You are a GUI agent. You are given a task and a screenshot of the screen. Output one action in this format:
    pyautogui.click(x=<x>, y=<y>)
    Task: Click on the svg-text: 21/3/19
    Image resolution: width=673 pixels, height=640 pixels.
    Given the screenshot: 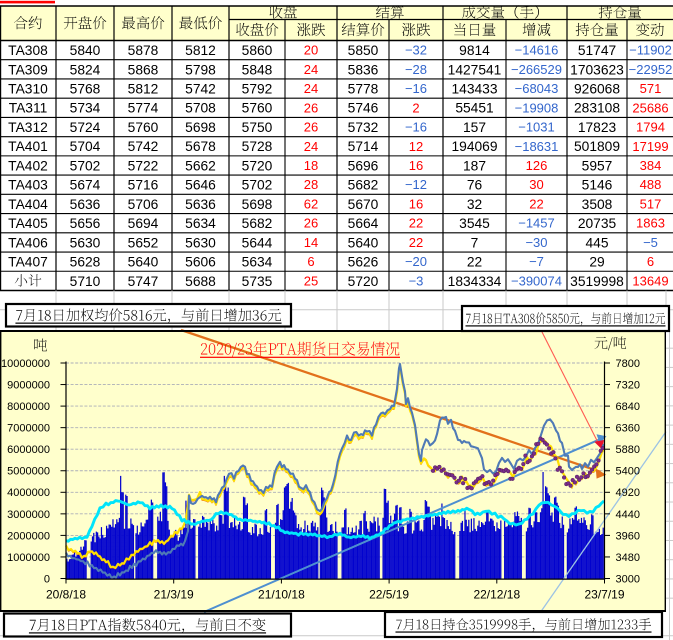 What is the action you would take?
    pyautogui.click(x=174, y=595)
    